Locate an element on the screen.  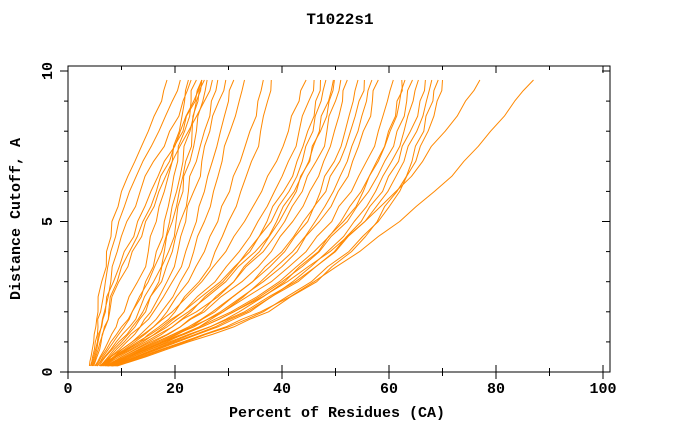
y-tick-label: 10 is located at coordinates (48, 71).